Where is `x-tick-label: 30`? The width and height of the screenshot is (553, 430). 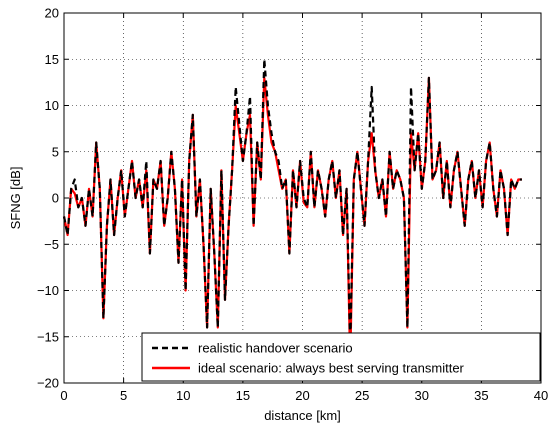 x-tick-label: 30 is located at coordinates (422, 395).